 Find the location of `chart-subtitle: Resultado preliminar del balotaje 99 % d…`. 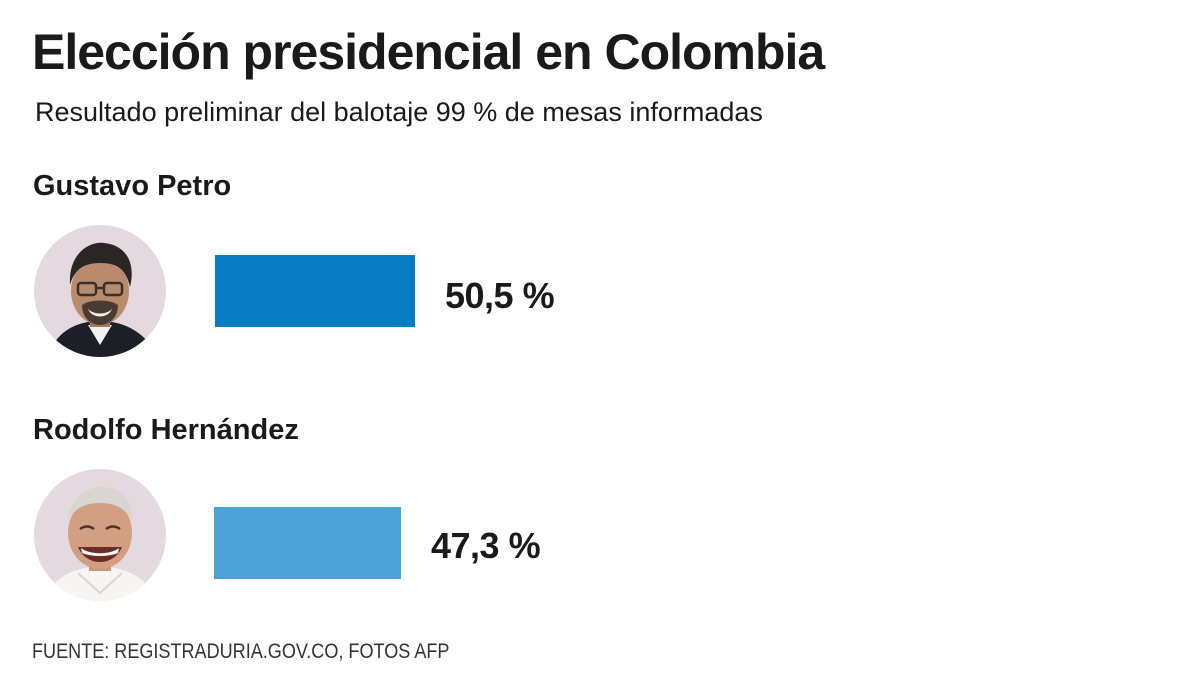

chart-subtitle: Resultado preliminar del balotaje 99 % d… is located at coordinates (399, 112).